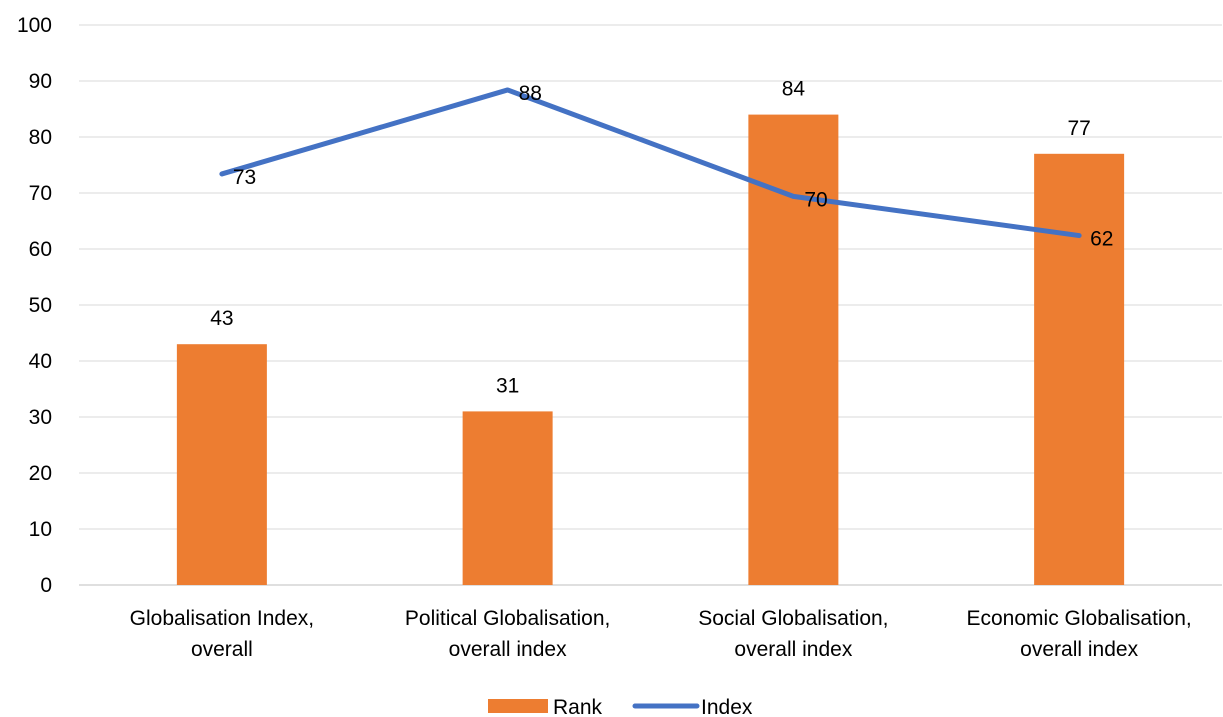 Image resolution: width=1223 pixels, height=717 pixels. What do you see at coordinates (793, 634) in the screenshot?
I see `x-category-label: Social Globalisation, overall index` at bounding box center [793, 634].